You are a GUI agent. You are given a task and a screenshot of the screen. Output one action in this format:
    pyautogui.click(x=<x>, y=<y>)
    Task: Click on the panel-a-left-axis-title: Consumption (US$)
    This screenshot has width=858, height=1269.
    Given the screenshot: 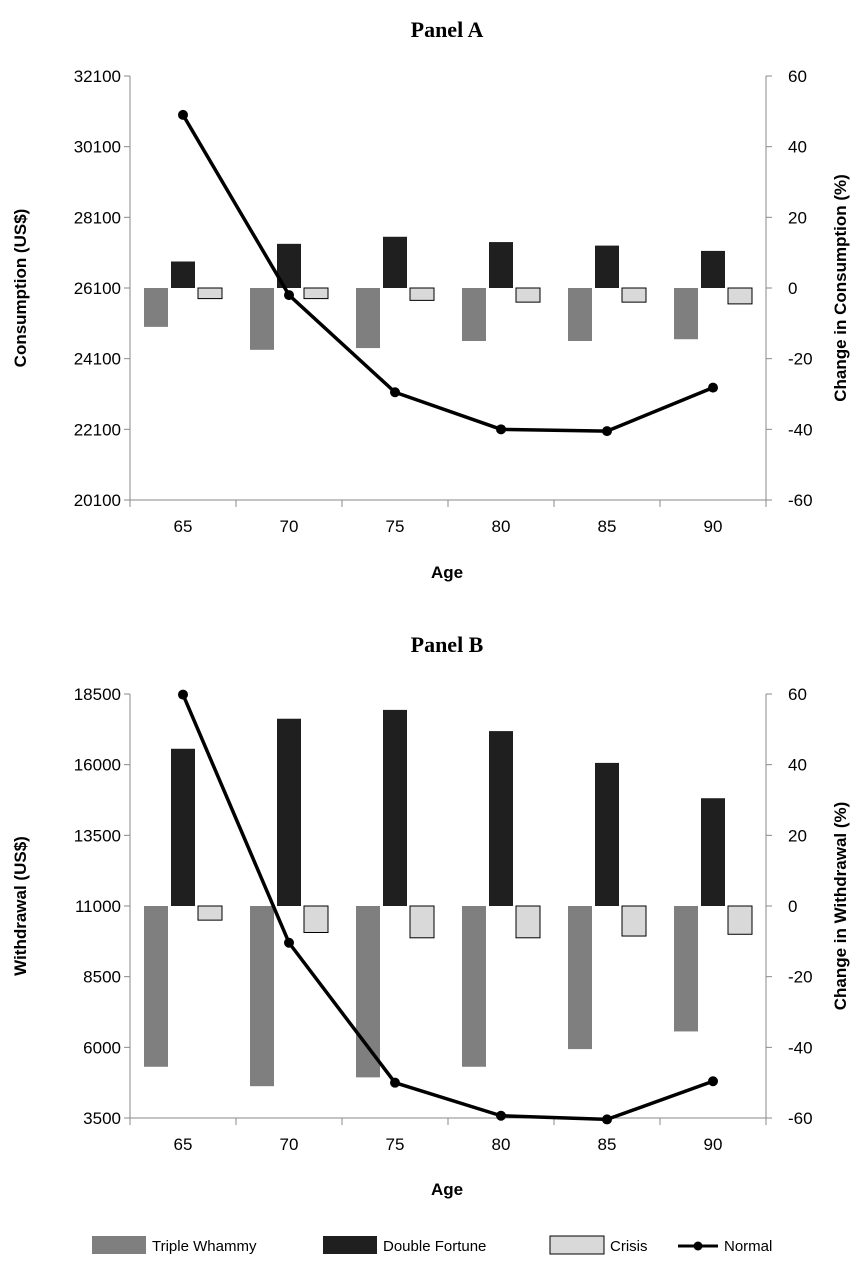 What is the action you would take?
    pyautogui.click(x=20, y=288)
    